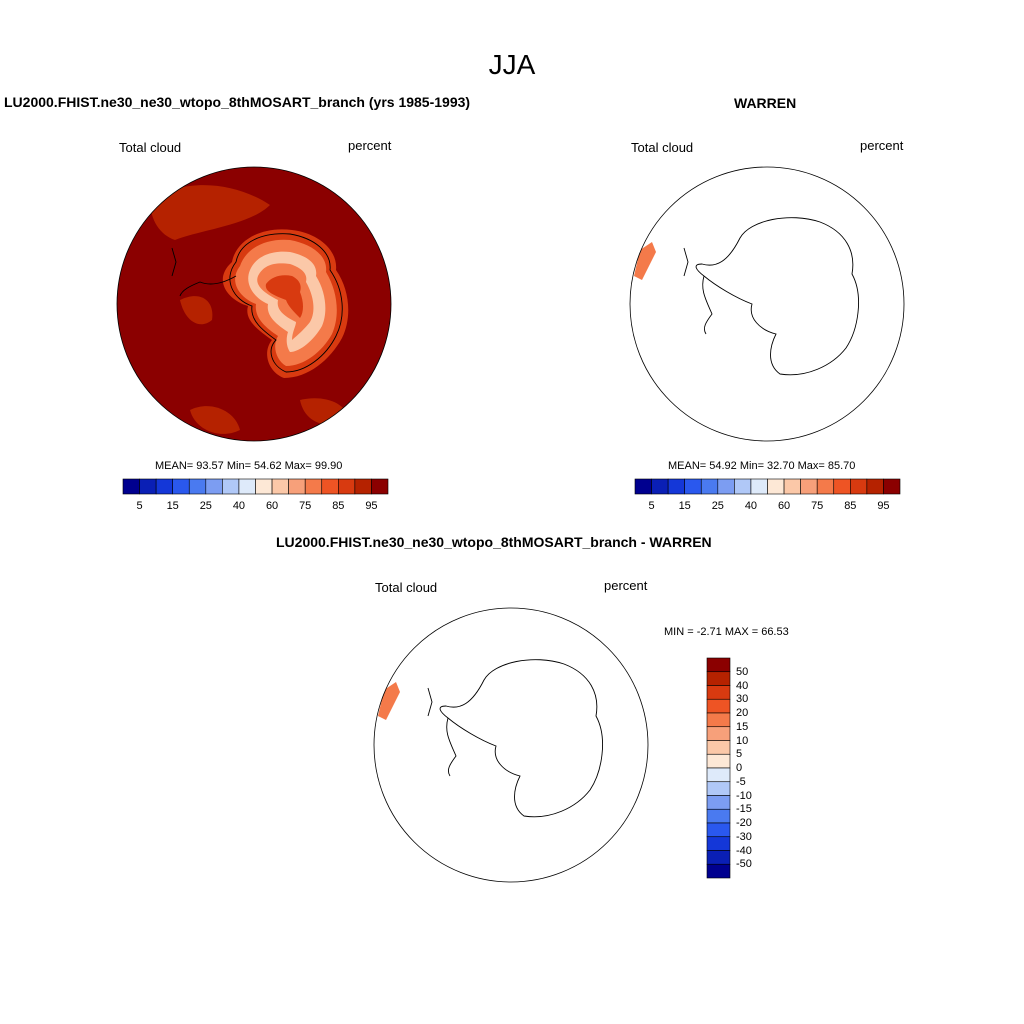 This screenshot has width=1024, height=1024. What do you see at coordinates (777, 296) in the screenshot?
I see `obs-coastline` at bounding box center [777, 296].